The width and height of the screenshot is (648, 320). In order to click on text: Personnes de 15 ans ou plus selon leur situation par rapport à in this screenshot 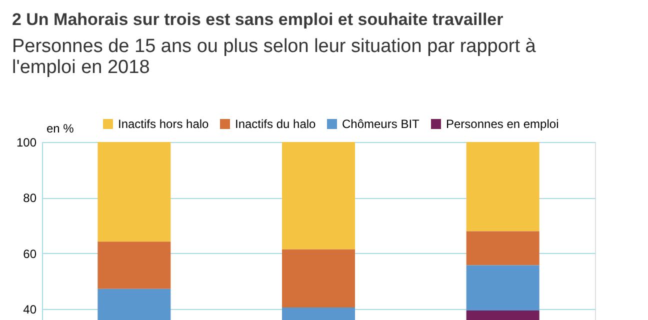, I will do `click(274, 46)`.